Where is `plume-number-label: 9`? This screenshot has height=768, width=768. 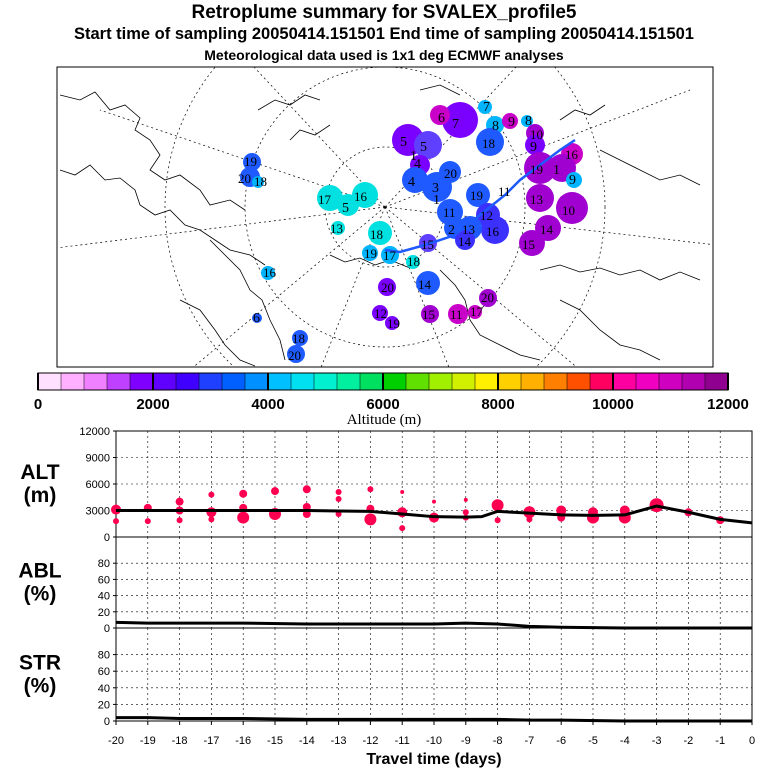
plume-number-label: 9 is located at coordinates (572, 180).